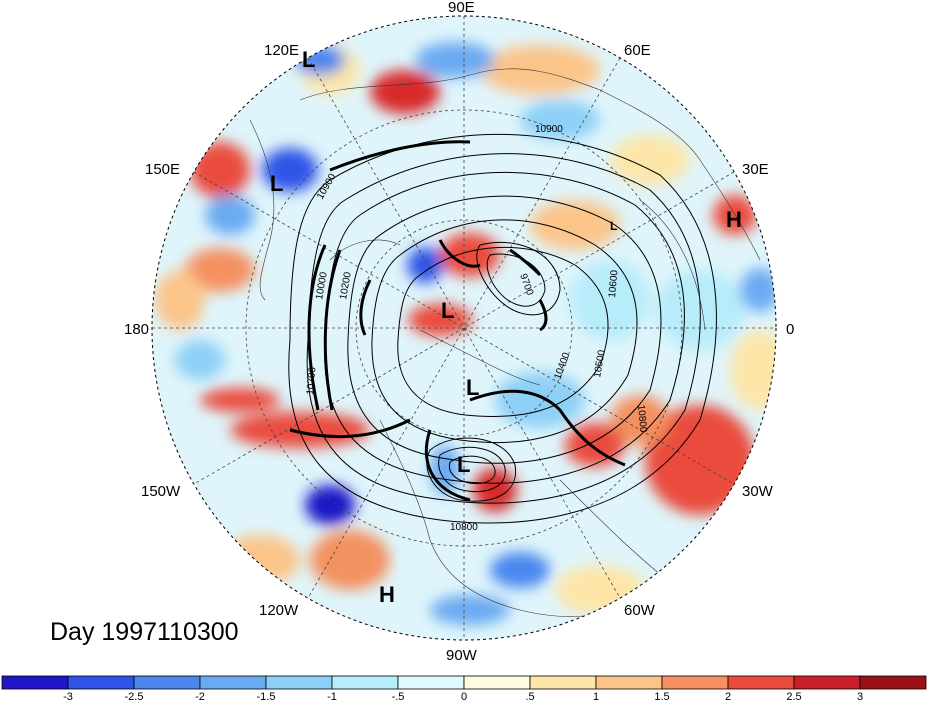 Image resolution: width=928 pixels, height=702 pixels. Describe the element at coordinates (529, 696) in the screenshot. I see `colorbar-tick-label: .5` at that location.